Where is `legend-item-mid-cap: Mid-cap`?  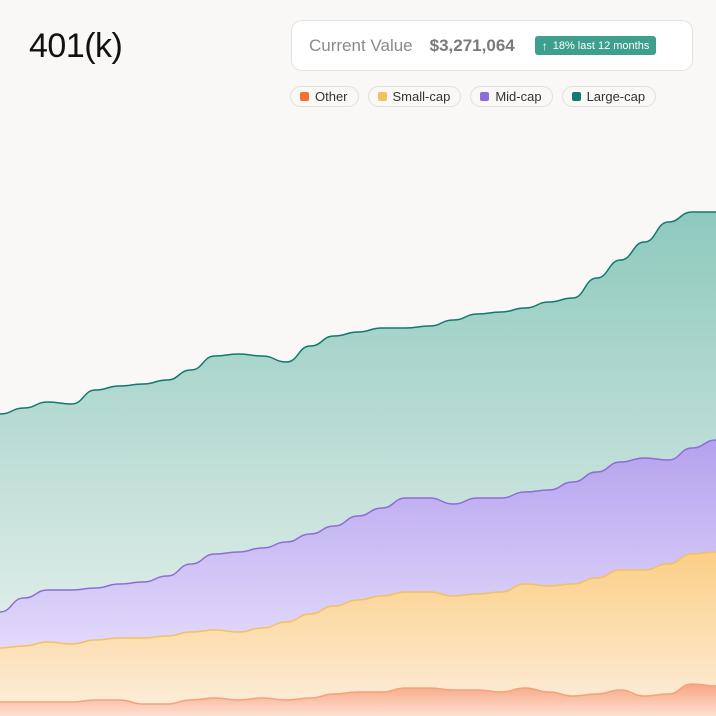 legend-item-mid-cap: Mid-cap is located at coordinates (511, 96).